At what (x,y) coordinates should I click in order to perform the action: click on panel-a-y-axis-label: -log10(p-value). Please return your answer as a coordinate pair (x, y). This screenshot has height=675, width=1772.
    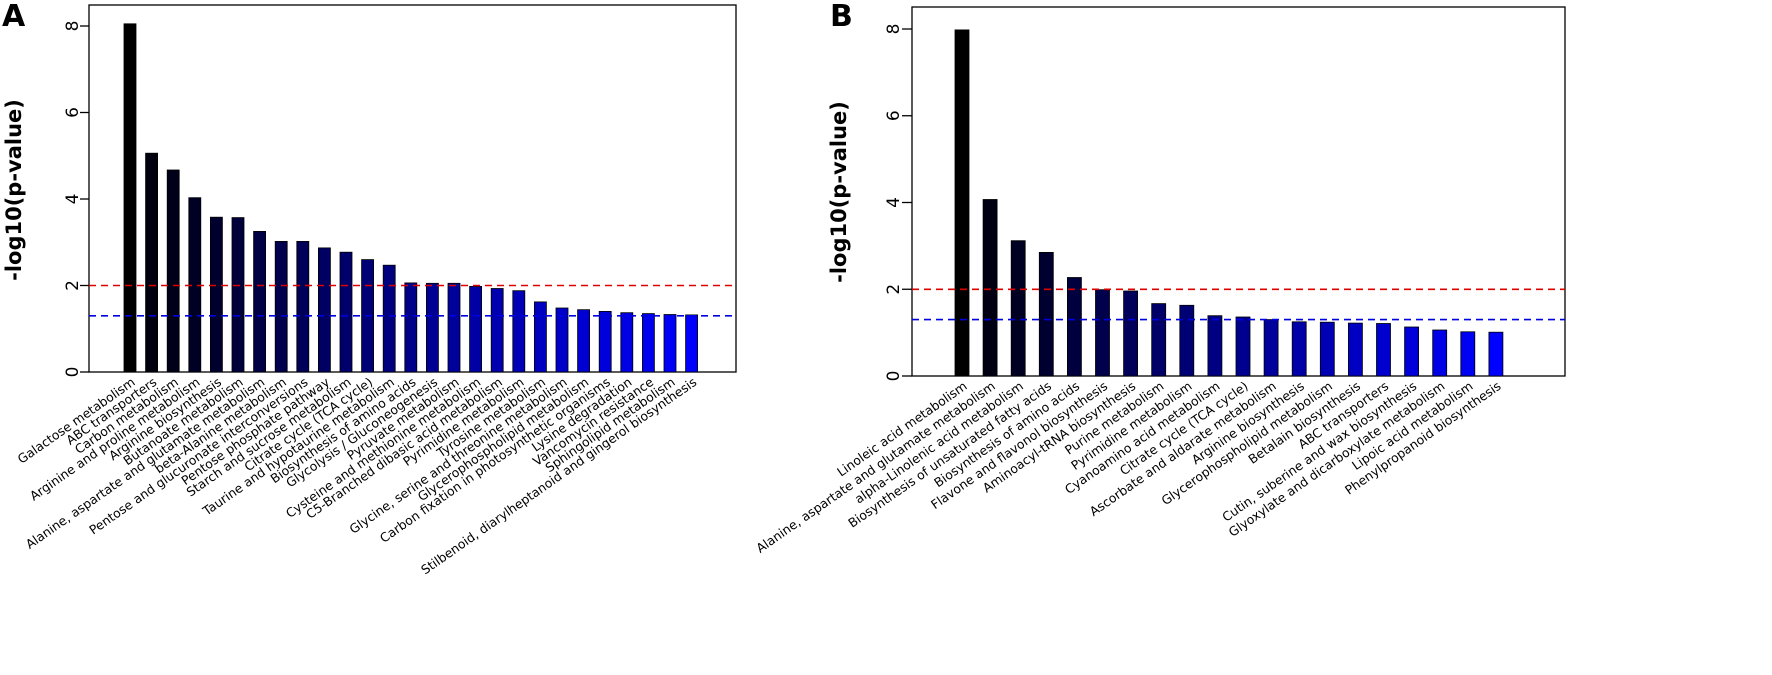
    Looking at the image, I should click on (14, 190).